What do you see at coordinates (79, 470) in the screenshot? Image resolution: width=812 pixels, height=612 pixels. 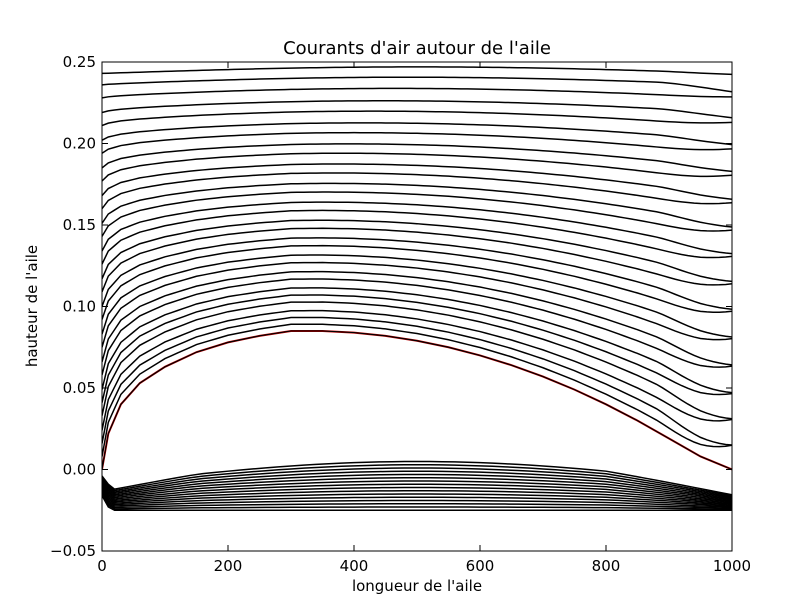 I see `y-tick-label: 0.00` at bounding box center [79, 470].